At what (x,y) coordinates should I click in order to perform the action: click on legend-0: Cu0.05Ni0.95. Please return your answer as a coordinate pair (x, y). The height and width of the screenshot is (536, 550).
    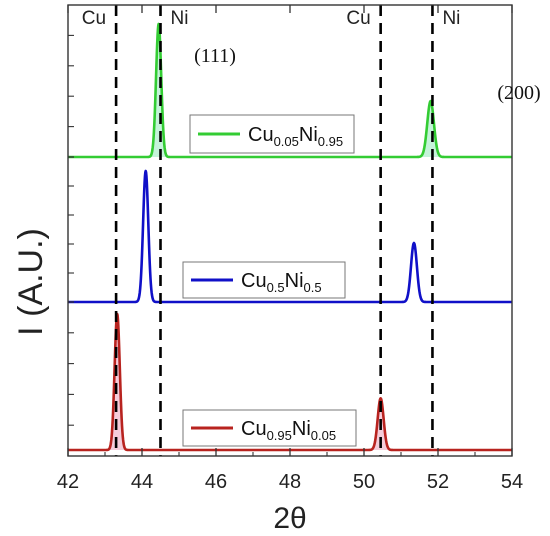
    Looking at the image, I should click on (272, 134).